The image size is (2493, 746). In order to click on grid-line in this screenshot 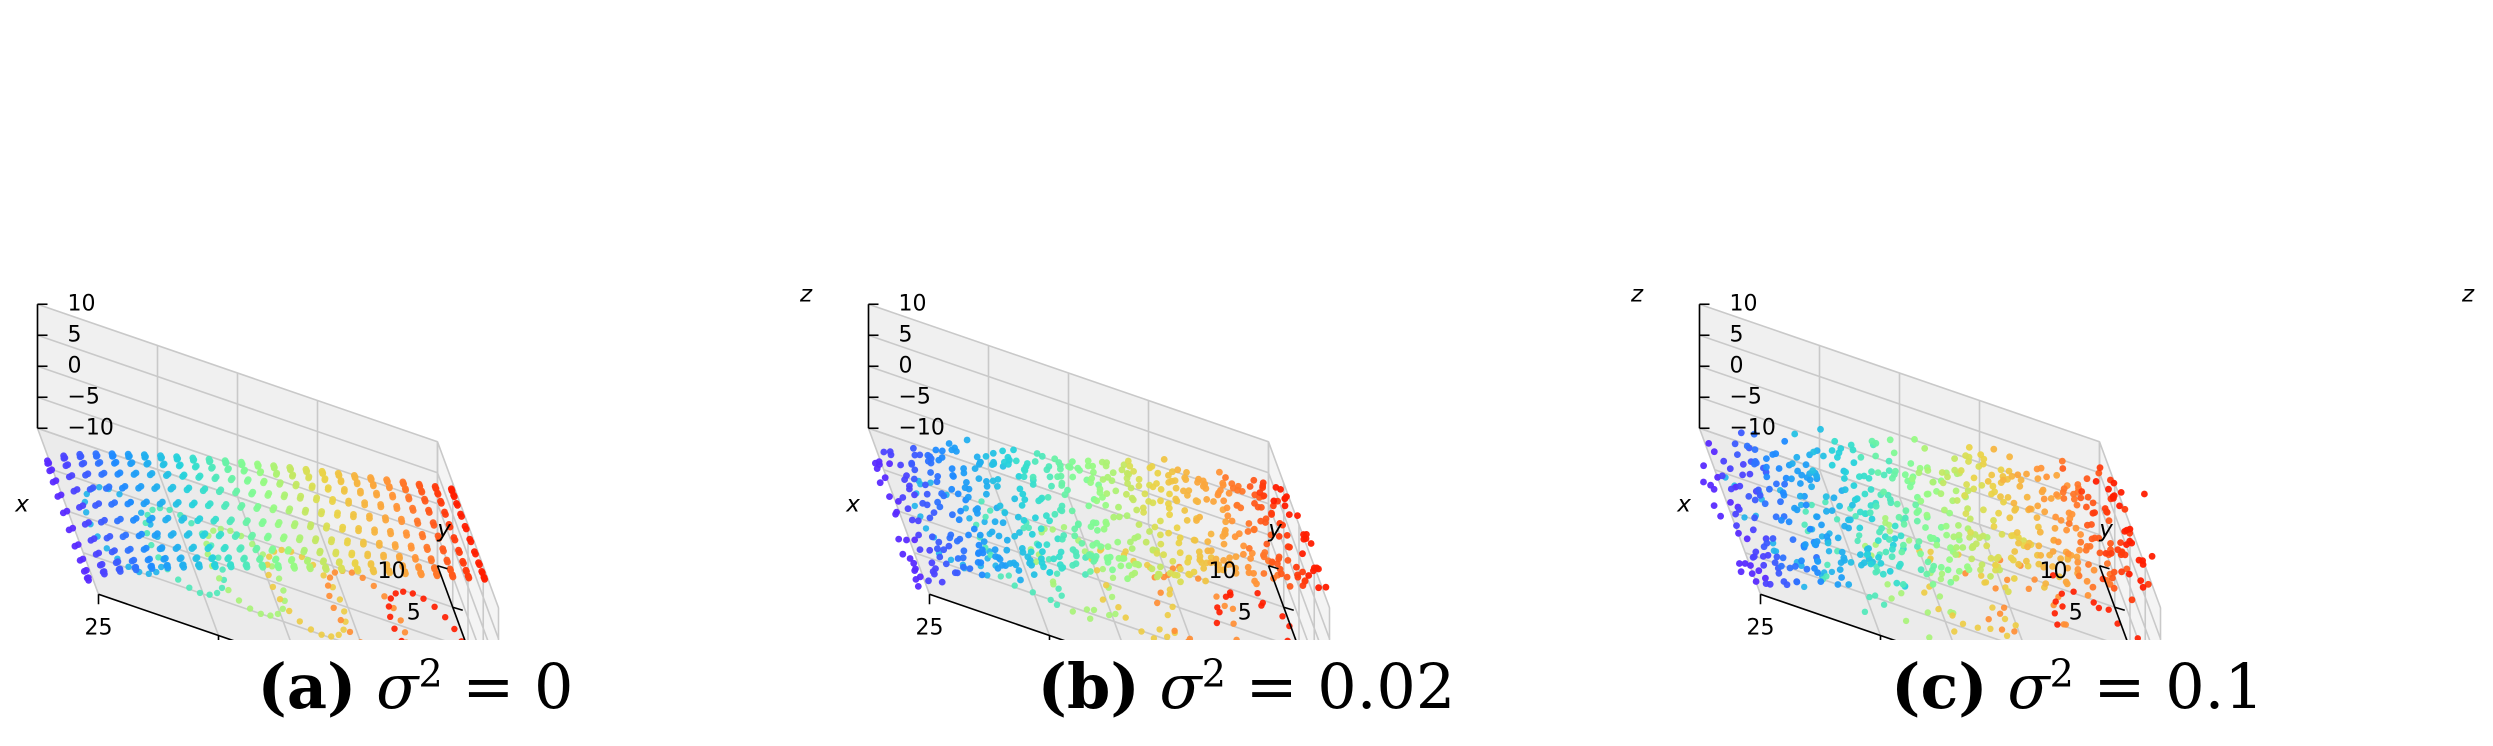, I will do `click(237, 404)`.